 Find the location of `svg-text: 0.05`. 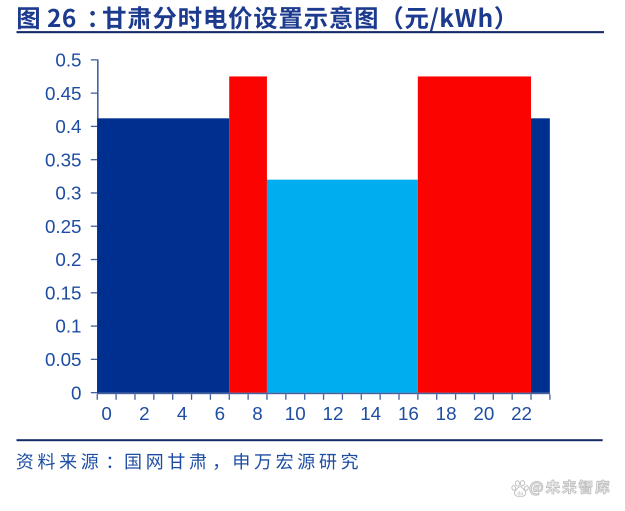

svg-text: 0.05 is located at coordinates (63, 359).